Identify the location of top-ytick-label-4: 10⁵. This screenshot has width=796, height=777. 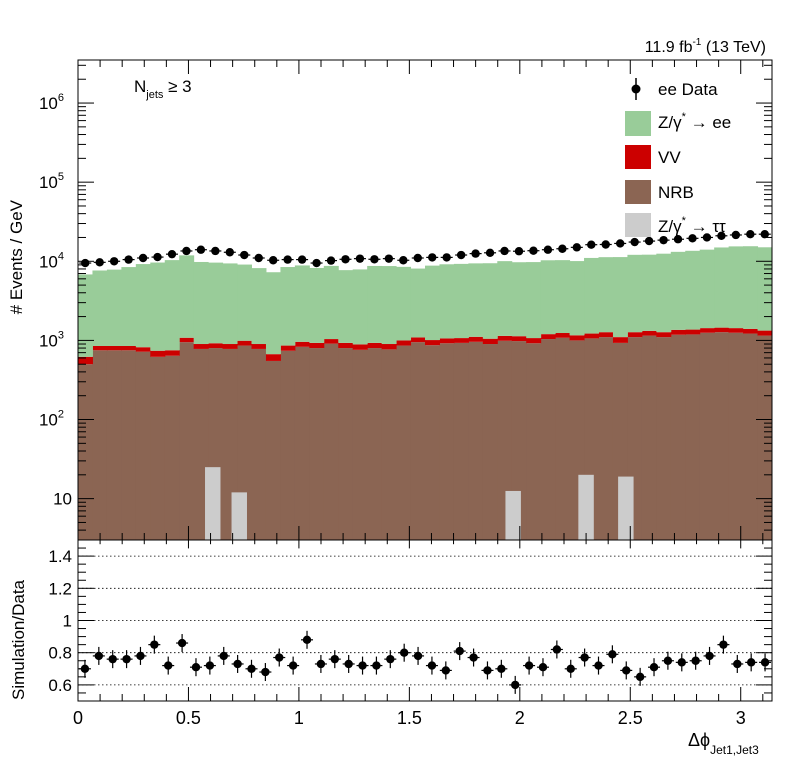
(51, 181).